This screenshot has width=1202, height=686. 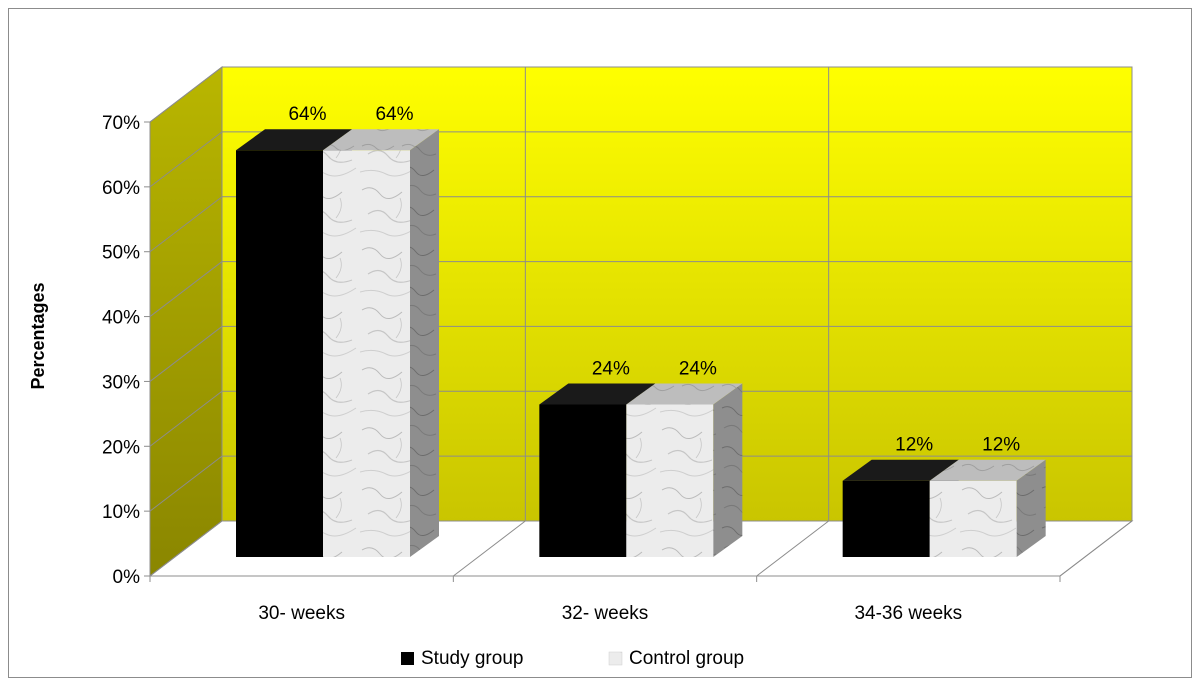 What do you see at coordinates (615, 658) in the screenshot?
I see `legend-swatch-control` at bounding box center [615, 658].